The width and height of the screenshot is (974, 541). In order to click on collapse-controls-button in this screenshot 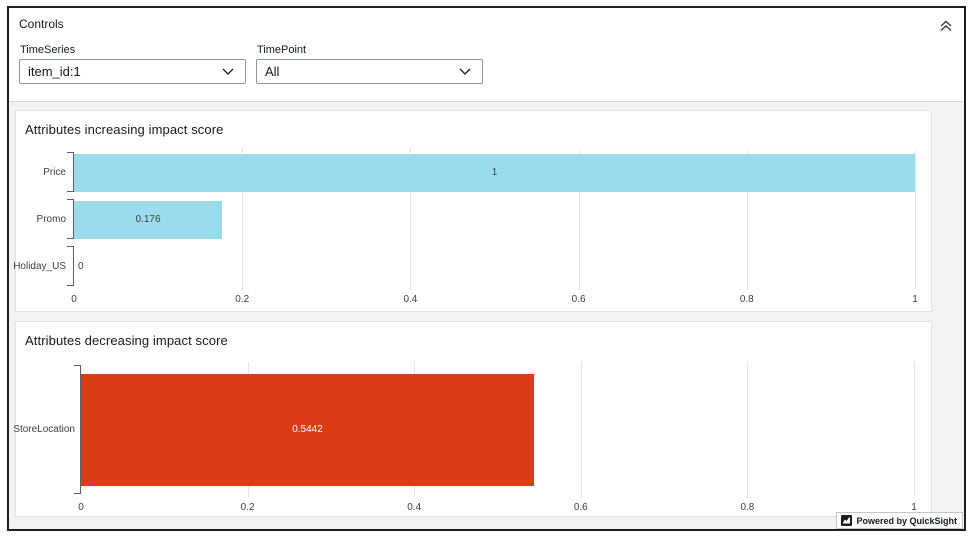, I will do `click(946, 26)`.